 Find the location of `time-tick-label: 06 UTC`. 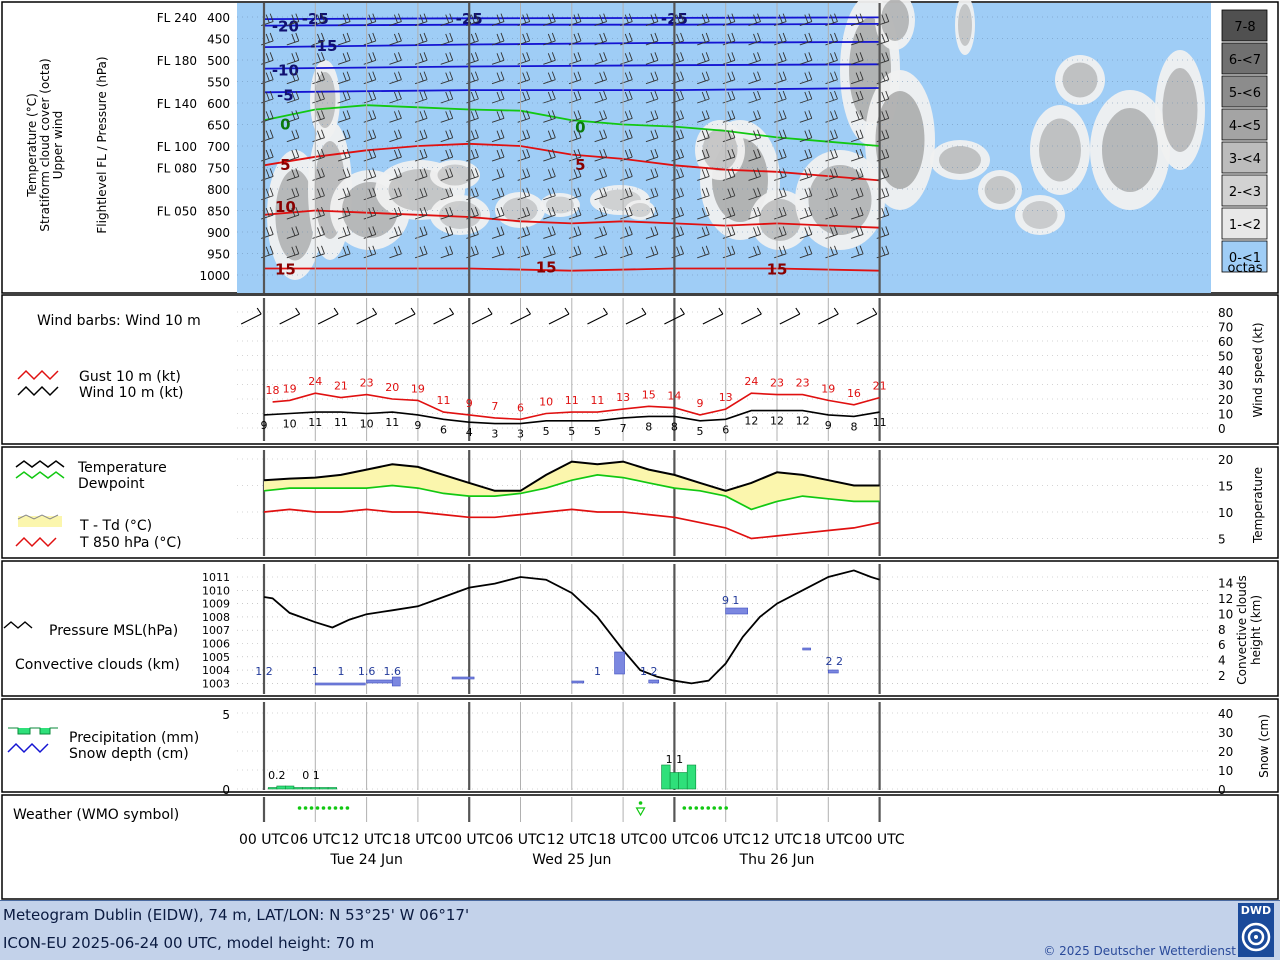

time-tick-label: 06 UTC is located at coordinates (315, 840).